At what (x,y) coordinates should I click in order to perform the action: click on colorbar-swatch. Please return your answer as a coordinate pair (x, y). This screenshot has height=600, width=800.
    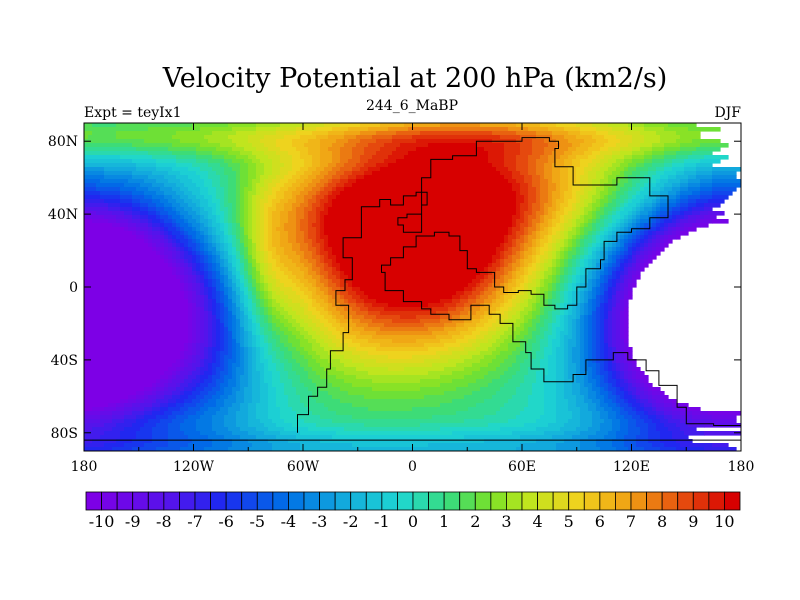
    Looking at the image, I should click on (452, 501).